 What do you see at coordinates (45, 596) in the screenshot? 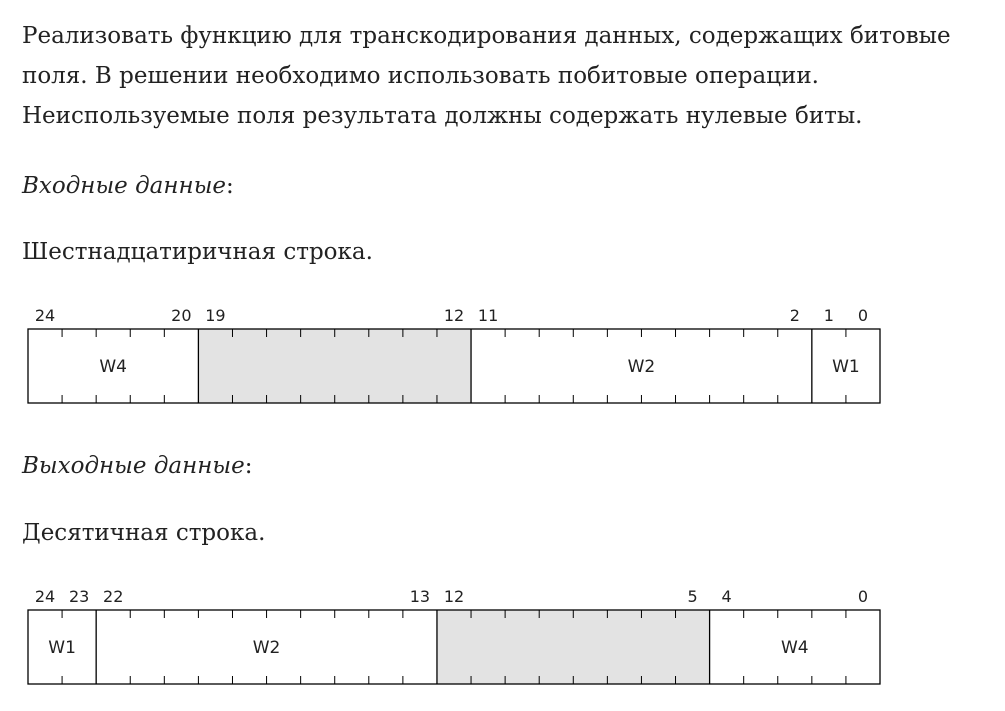
I see `output-bit-label-24: 24` at bounding box center [45, 596].